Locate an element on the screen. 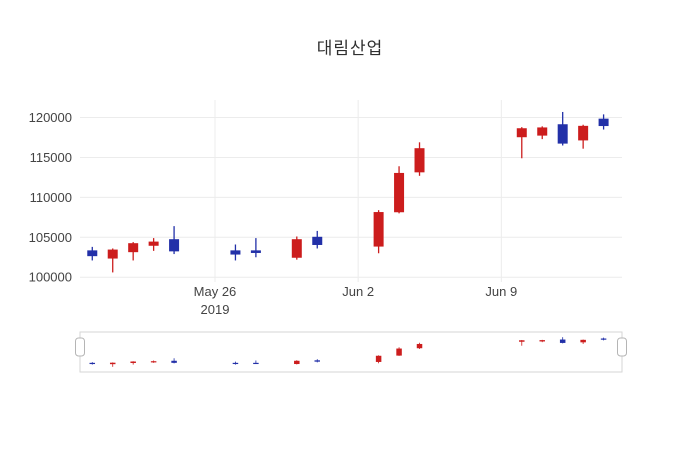 The width and height of the screenshot is (700, 450). y-tick-label: 110000 is located at coordinates (51, 197).